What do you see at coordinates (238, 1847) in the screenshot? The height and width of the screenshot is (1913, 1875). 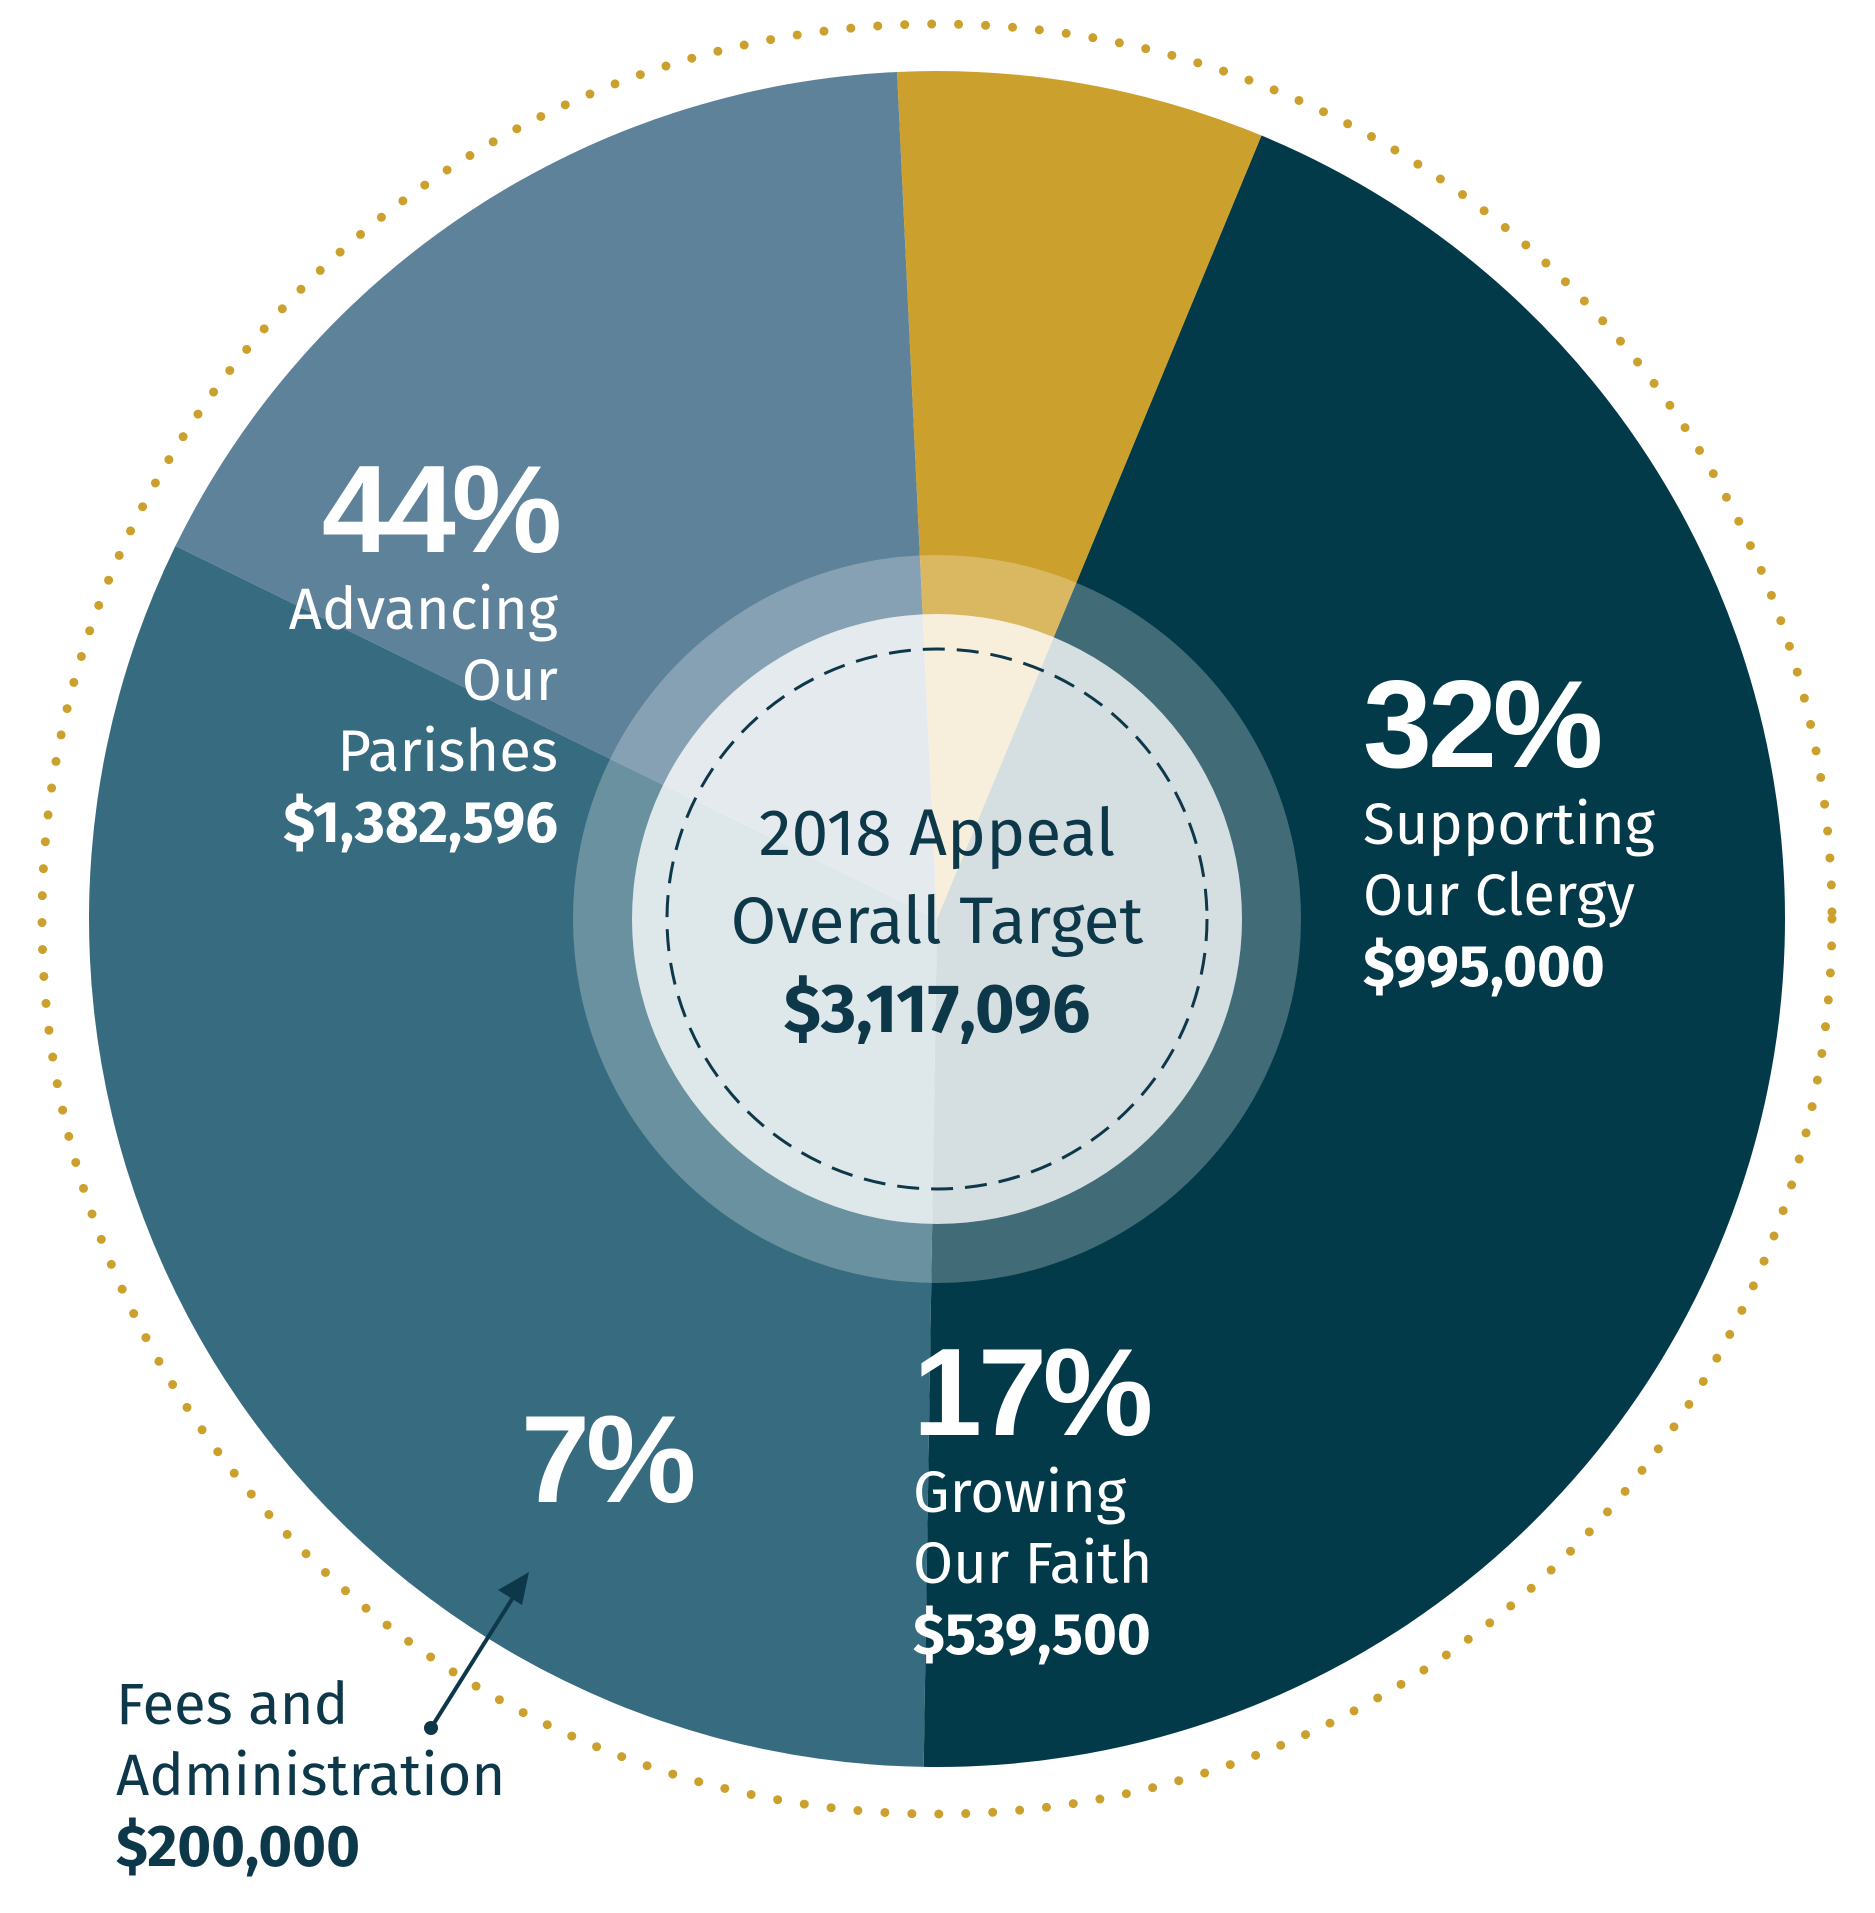 I see `amount-label: $200,000` at bounding box center [238, 1847].